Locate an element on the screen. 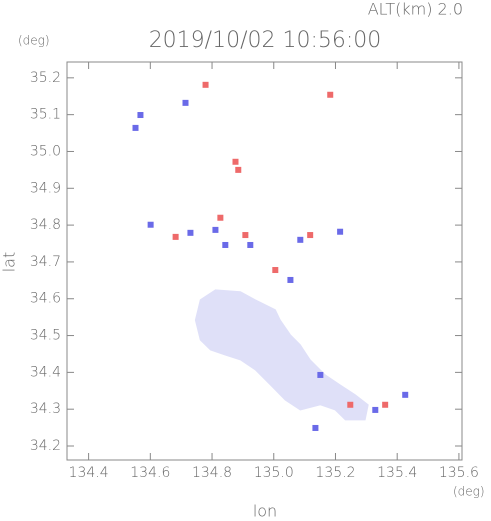  x-tick-label: 134.8 is located at coordinates (212, 473).